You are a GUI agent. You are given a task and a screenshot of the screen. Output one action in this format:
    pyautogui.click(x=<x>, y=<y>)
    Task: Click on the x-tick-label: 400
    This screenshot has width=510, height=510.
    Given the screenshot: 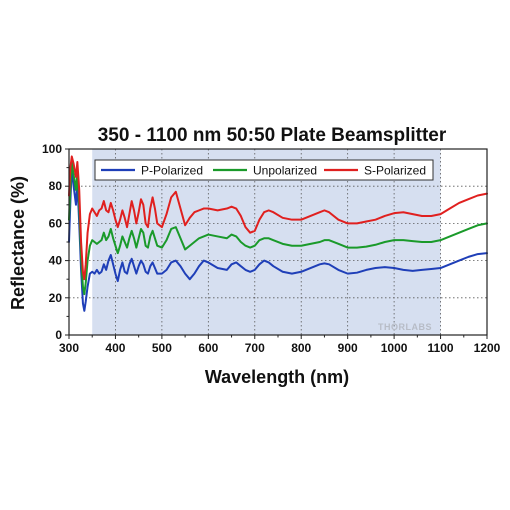 What is the action you would take?
    pyautogui.click(x=115, y=348)
    